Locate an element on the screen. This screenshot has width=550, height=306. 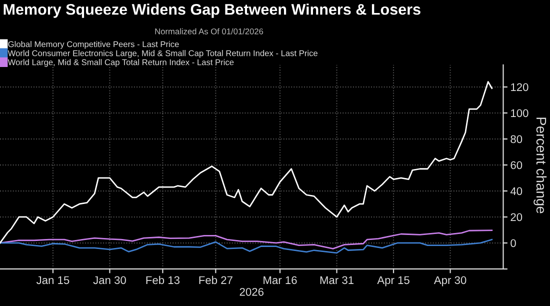
x-tick-label: Feb 27 is located at coordinates (215, 280).